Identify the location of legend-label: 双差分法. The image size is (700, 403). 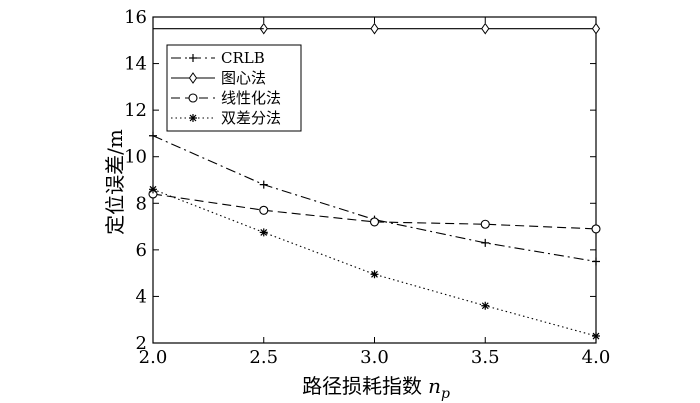
(251, 118).